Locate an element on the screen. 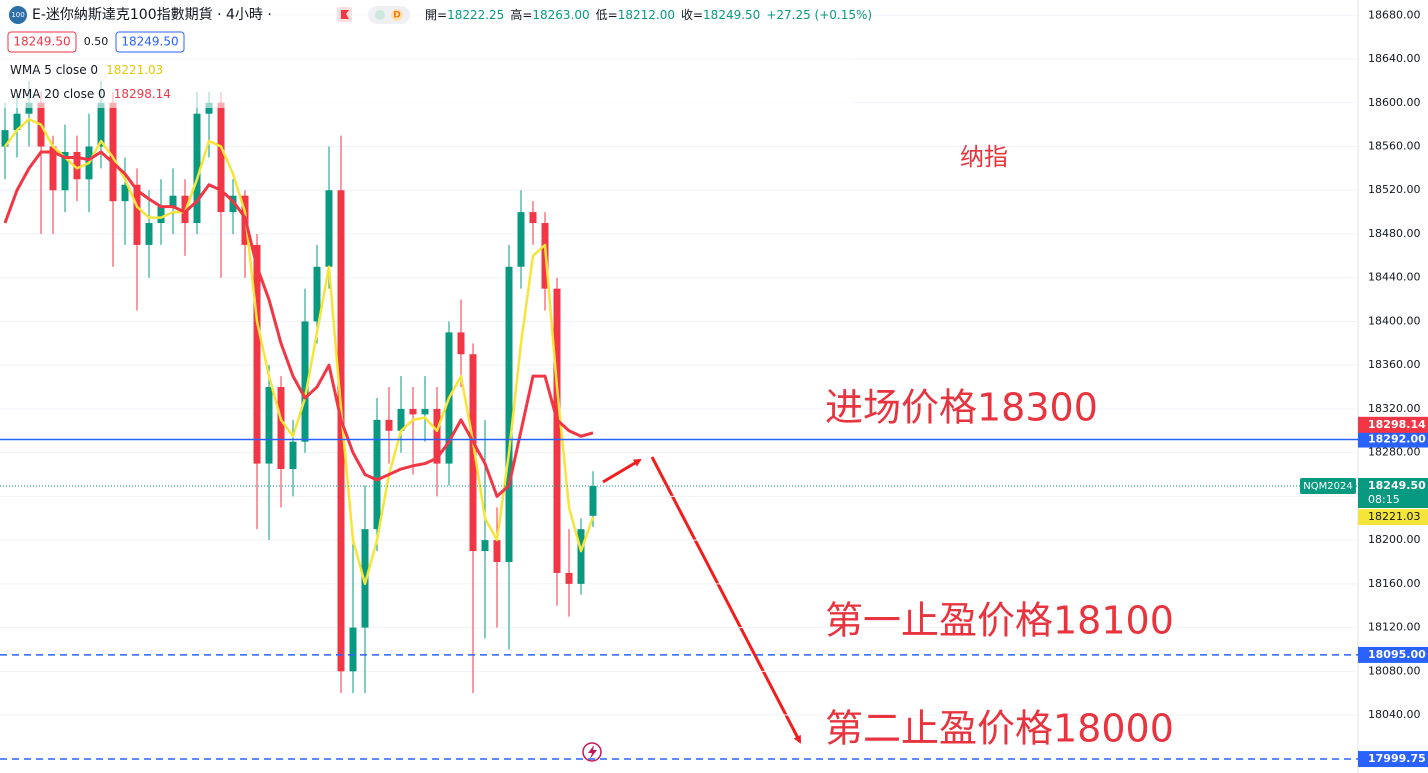 This screenshot has width=1428, height=773. y-tick-label: 18200.00 is located at coordinates (1394, 539).